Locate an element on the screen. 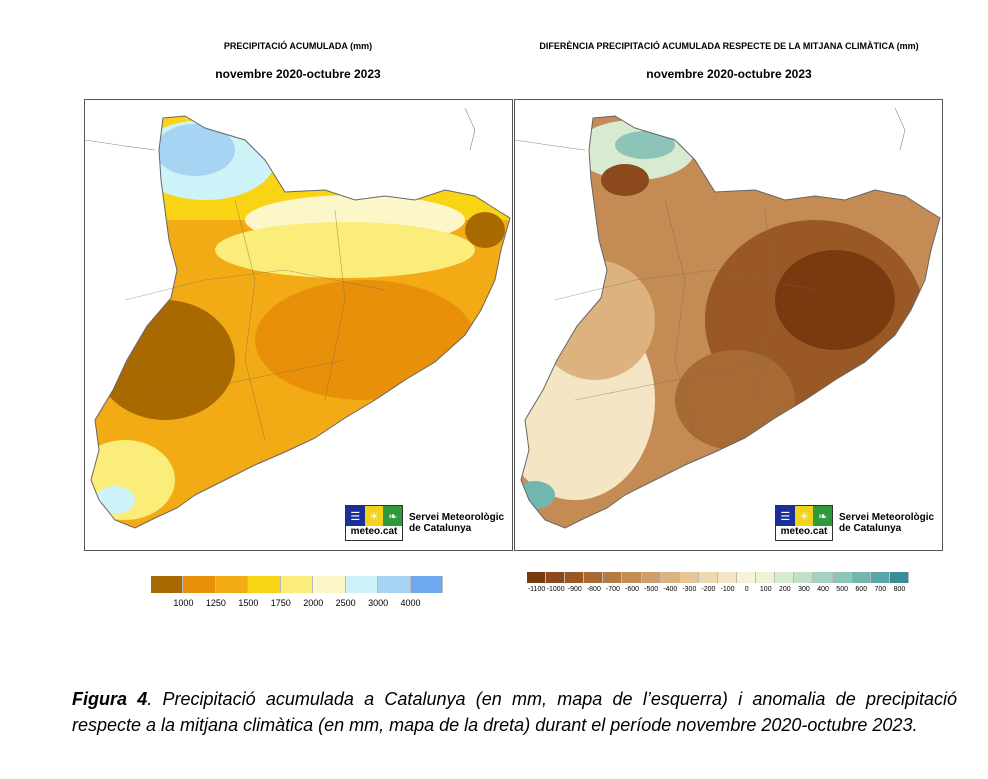 The width and height of the screenshot is (988, 779). caption-label: Figura 4 is located at coordinates (110, 699).